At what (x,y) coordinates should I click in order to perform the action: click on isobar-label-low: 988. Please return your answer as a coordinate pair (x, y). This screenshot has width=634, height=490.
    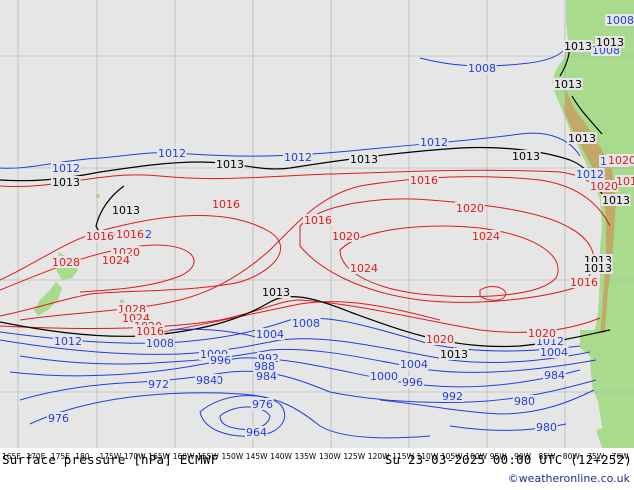
    Looking at the image, I should click on (264, 366).